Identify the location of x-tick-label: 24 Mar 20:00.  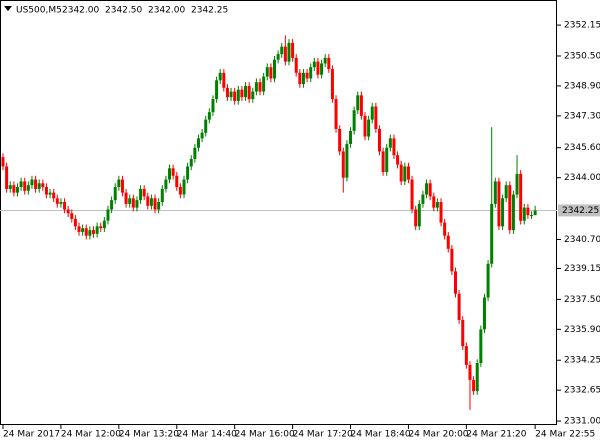
(438, 435).